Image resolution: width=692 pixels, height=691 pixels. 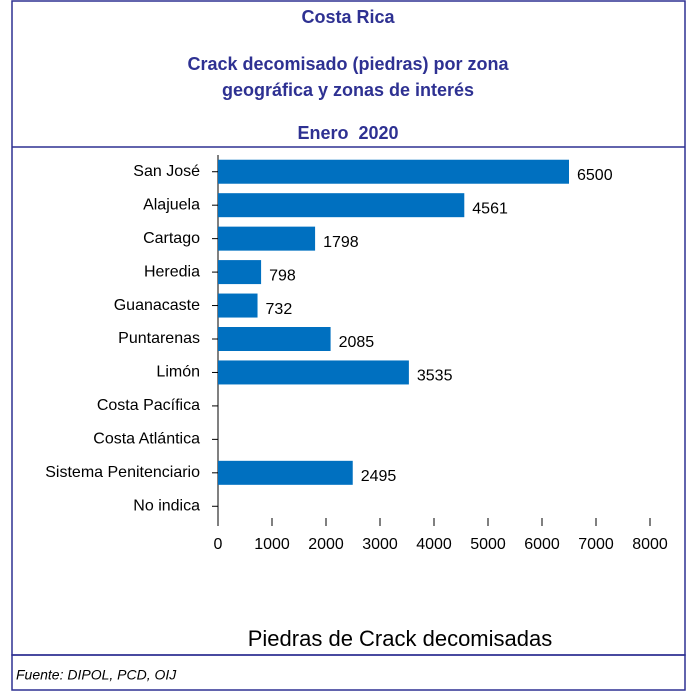 What do you see at coordinates (218, 544) in the screenshot?
I see `x-tick-label: 0` at bounding box center [218, 544].